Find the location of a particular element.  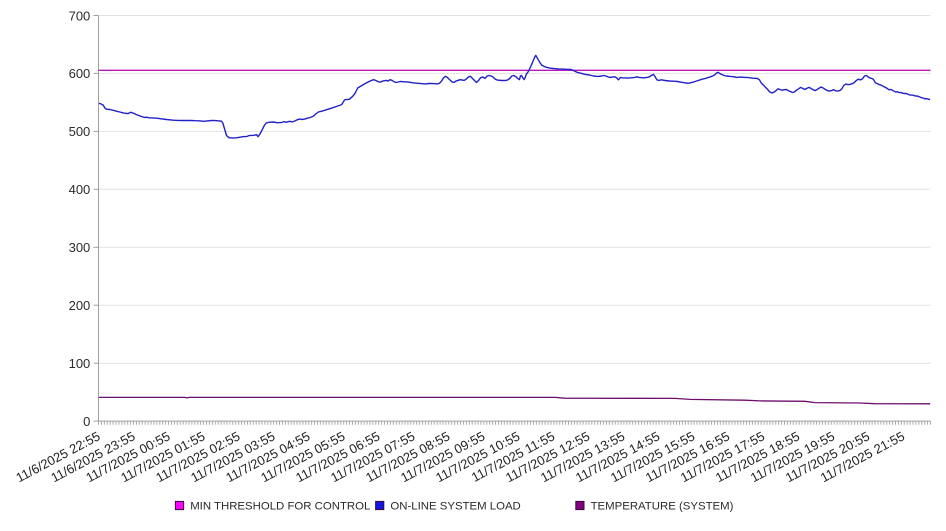

svg-text: 400 is located at coordinates (80, 189).